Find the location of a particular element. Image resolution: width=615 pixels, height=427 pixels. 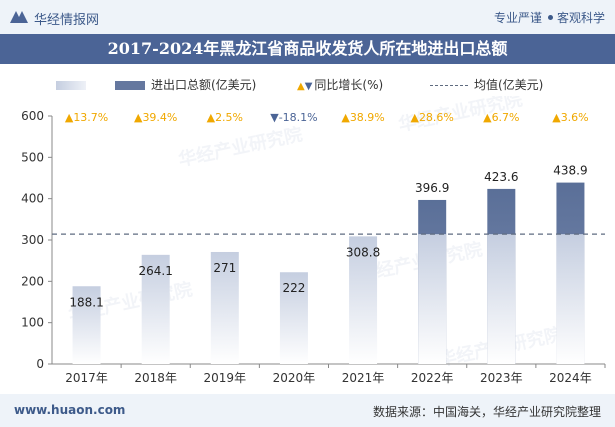

growth-label: ▲3.6% is located at coordinates (570, 117).